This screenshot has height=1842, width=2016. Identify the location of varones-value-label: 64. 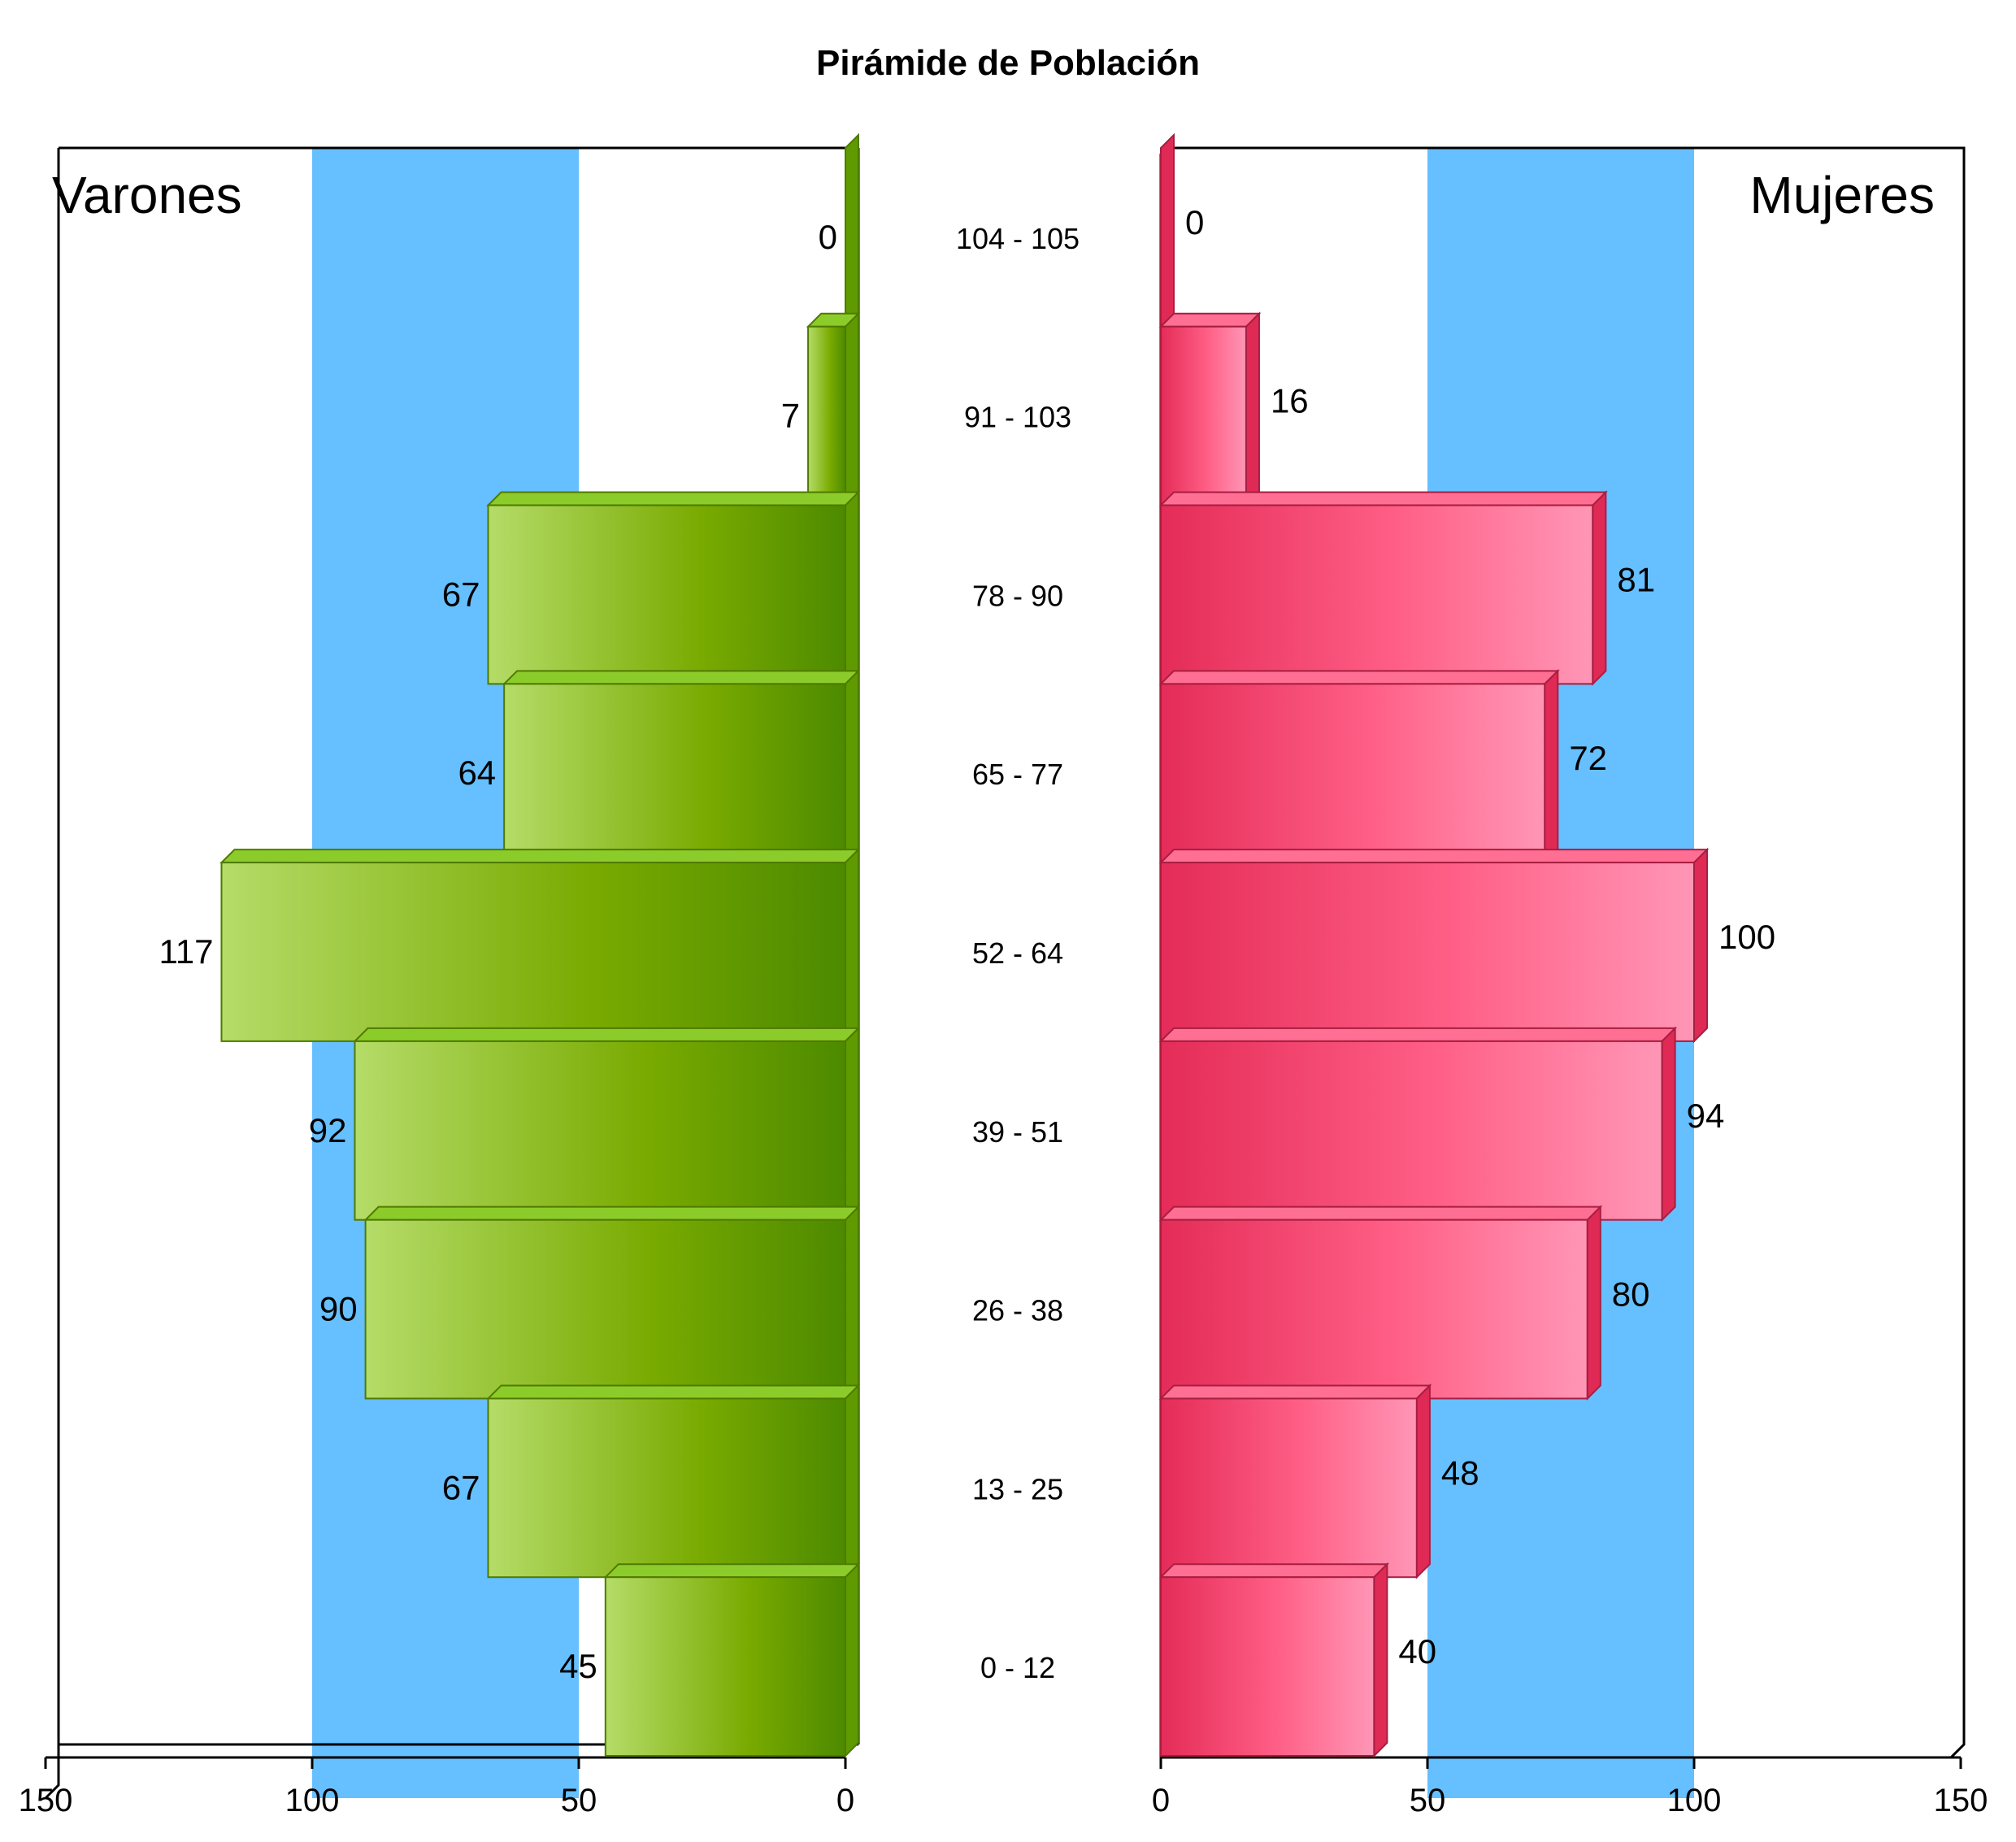
(477, 773).